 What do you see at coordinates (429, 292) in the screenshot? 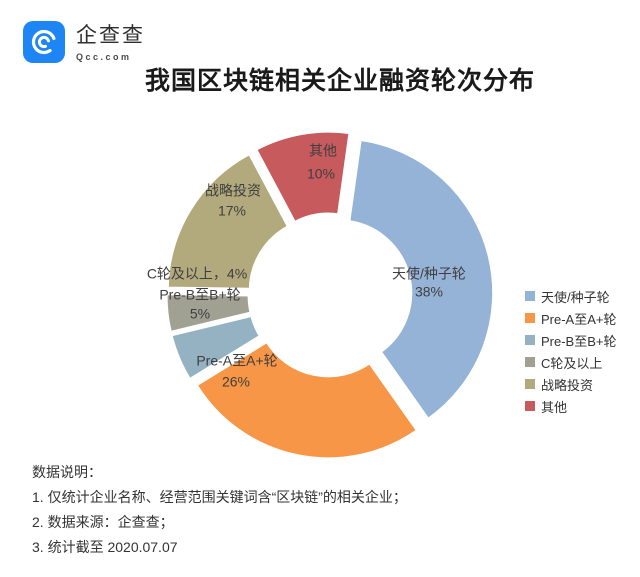
I see `slice-label-1-2: 38%` at bounding box center [429, 292].